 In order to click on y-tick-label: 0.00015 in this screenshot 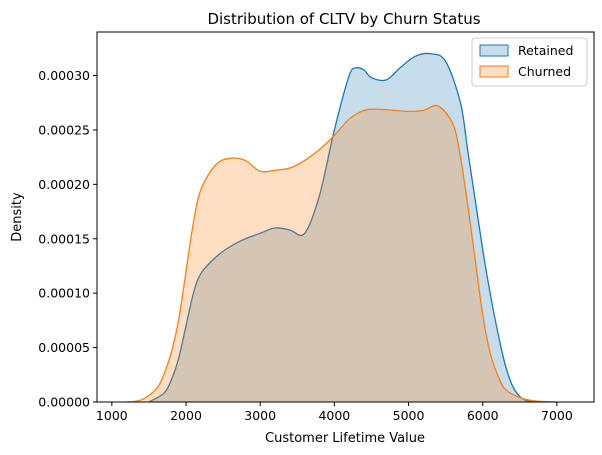, I will do `click(64, 238)`.